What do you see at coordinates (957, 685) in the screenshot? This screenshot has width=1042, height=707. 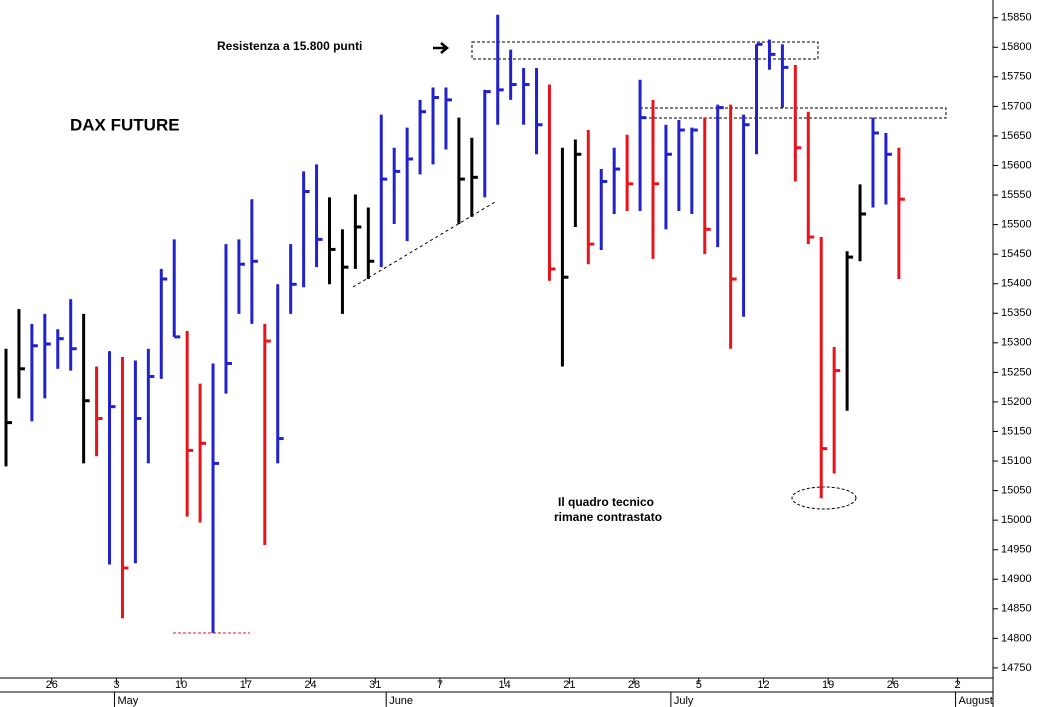 I see `x-tick-label: 2` at bounding box center [957, 685].